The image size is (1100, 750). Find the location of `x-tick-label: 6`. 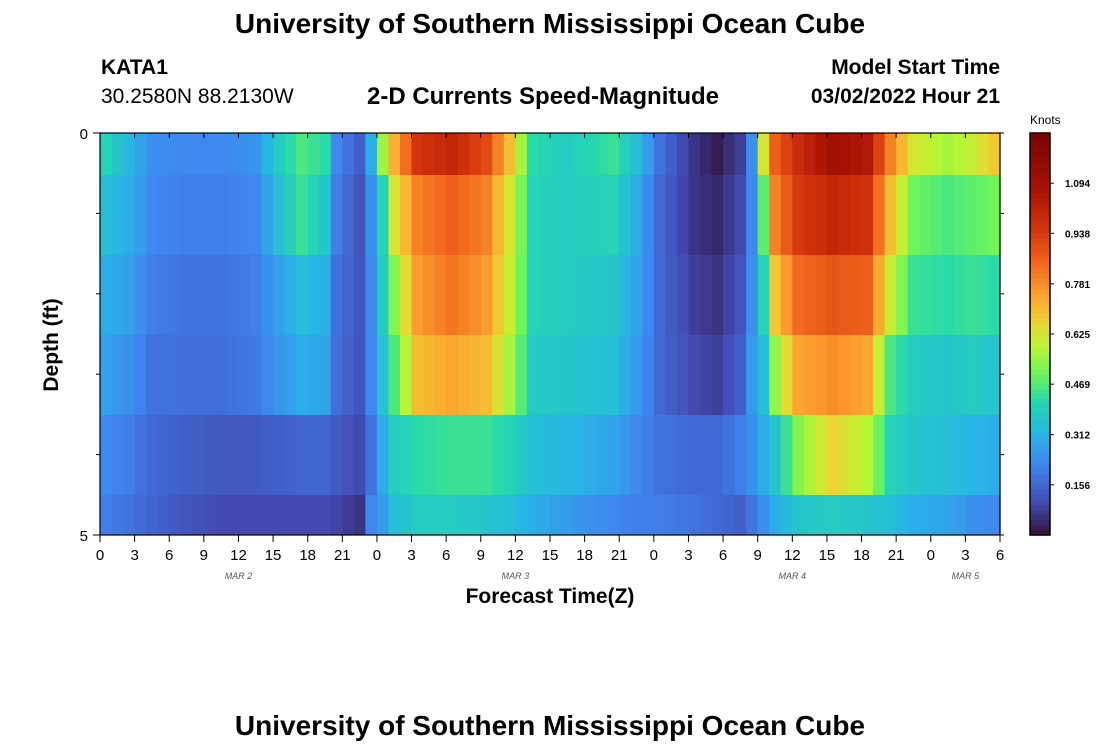

x-tick-label: 6 is located at coordinates (169, 555).